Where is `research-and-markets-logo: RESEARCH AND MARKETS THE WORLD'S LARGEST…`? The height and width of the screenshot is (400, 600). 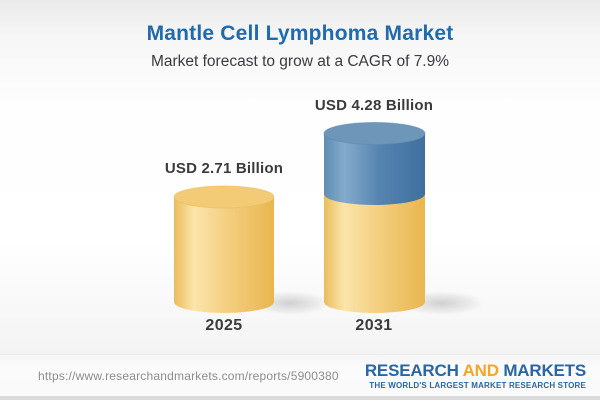
research-and-markets-logo: RESEARCH AND MARKETS THE WORLD'S LARGEST… is located at coordinates (475, 376).